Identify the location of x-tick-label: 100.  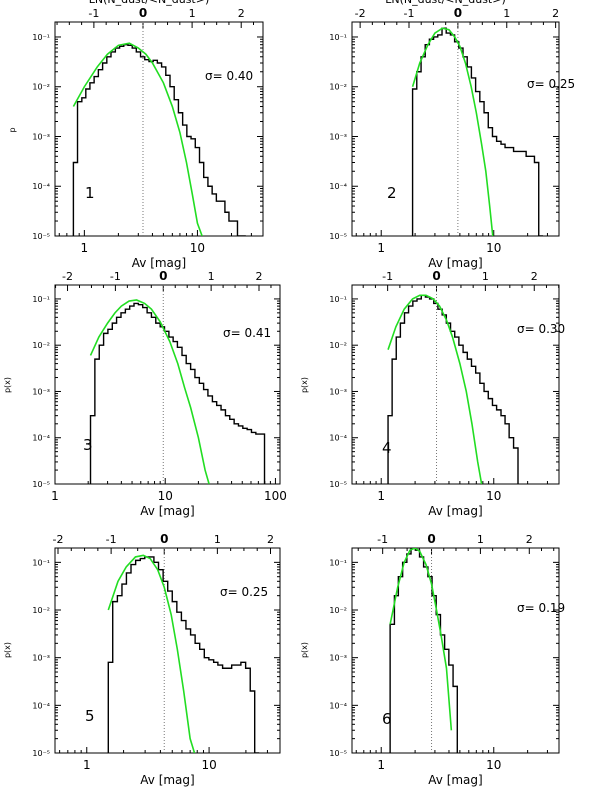
(275, 496).